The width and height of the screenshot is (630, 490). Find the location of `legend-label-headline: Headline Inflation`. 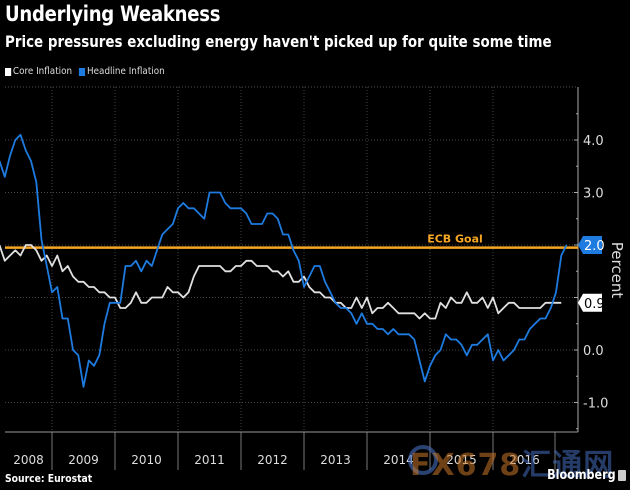

legend-label-headline: Headline Inflation is located at coordinates (126, 71).